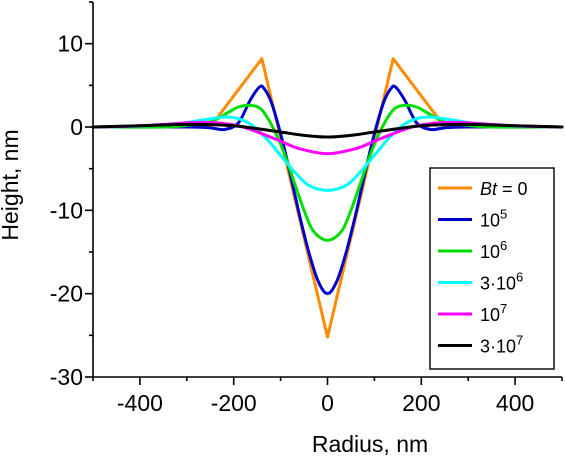 The height and width of the screenshot is (462, 566). I want to click on legend-label-6: 3·10⁷, so click(501, 345).